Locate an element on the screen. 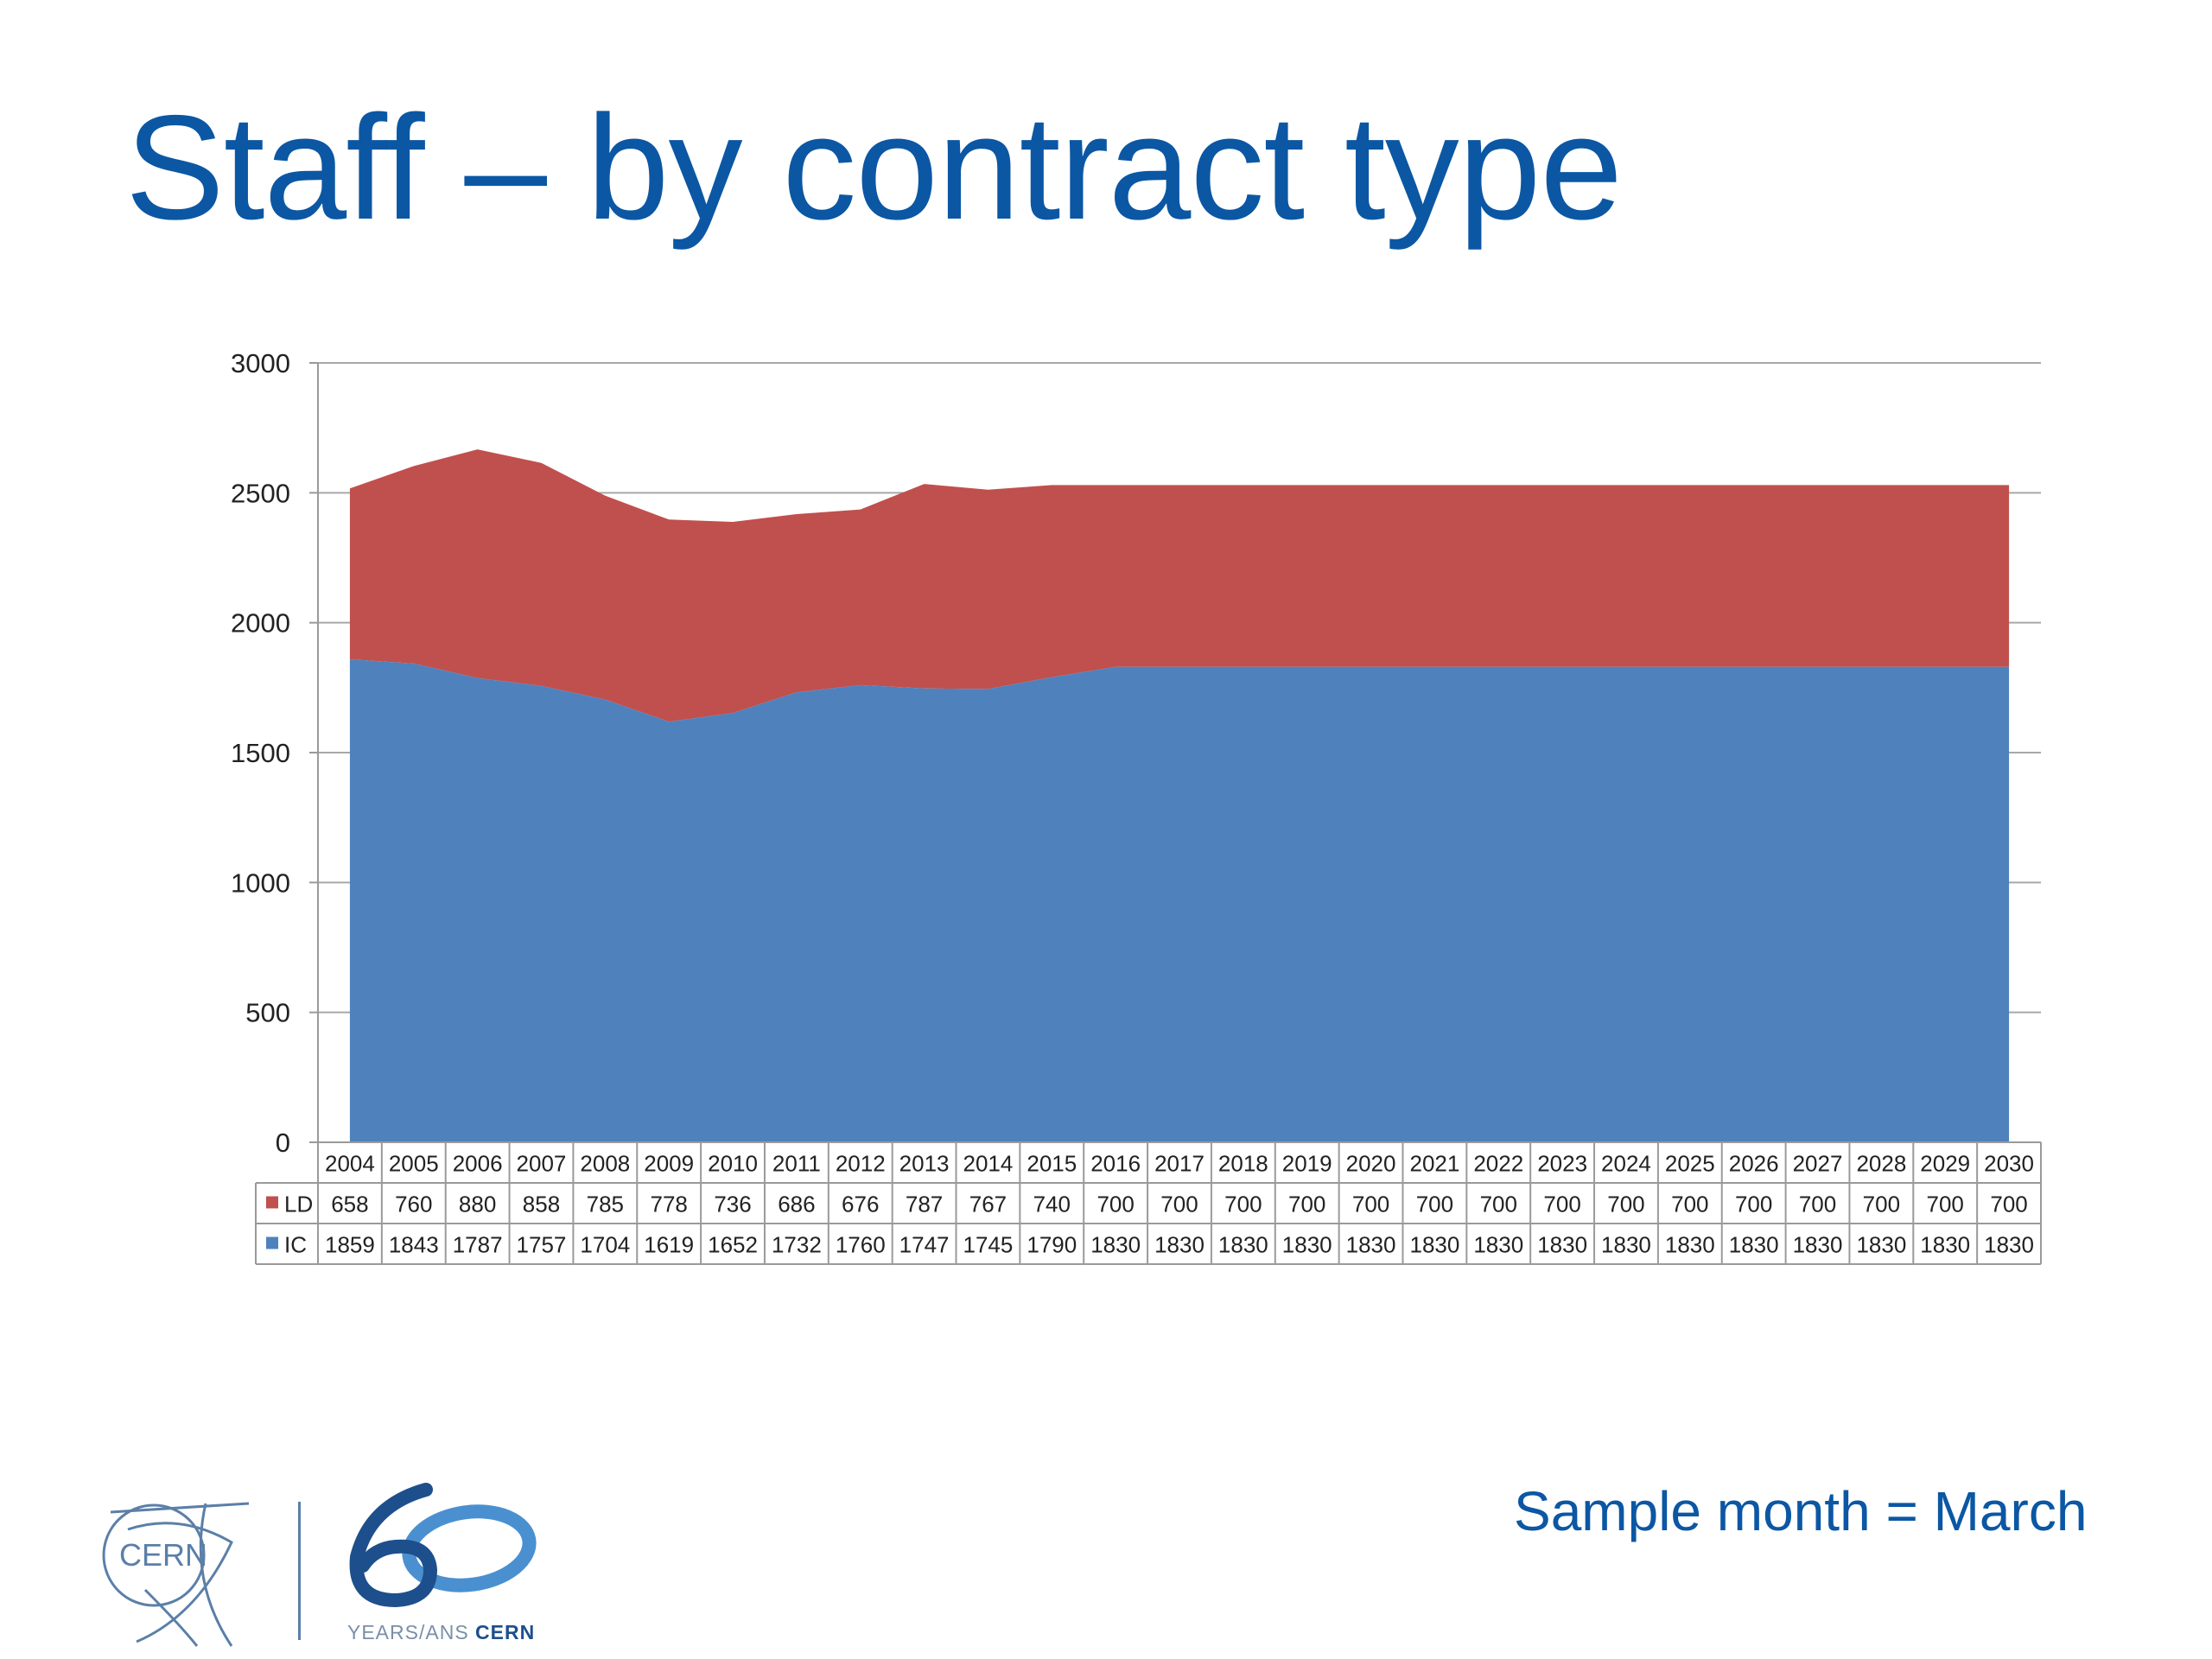 The image size is (2212, 1659). xtick-label-2012: 2012 is located at coordinates (861, 1164).